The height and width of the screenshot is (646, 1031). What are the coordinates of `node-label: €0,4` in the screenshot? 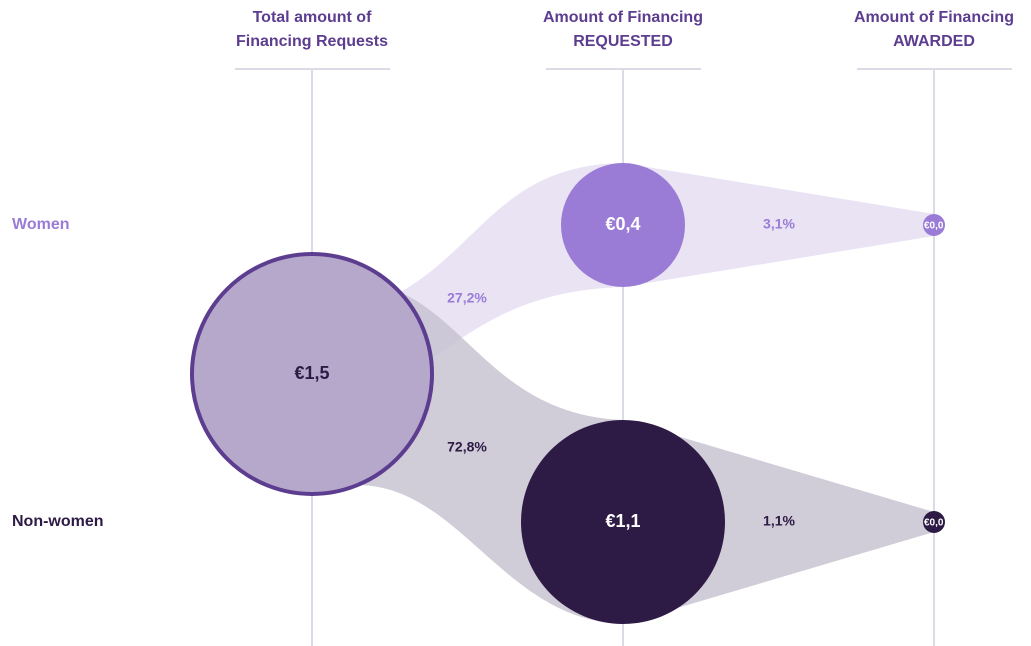 It's located at (622, 224).